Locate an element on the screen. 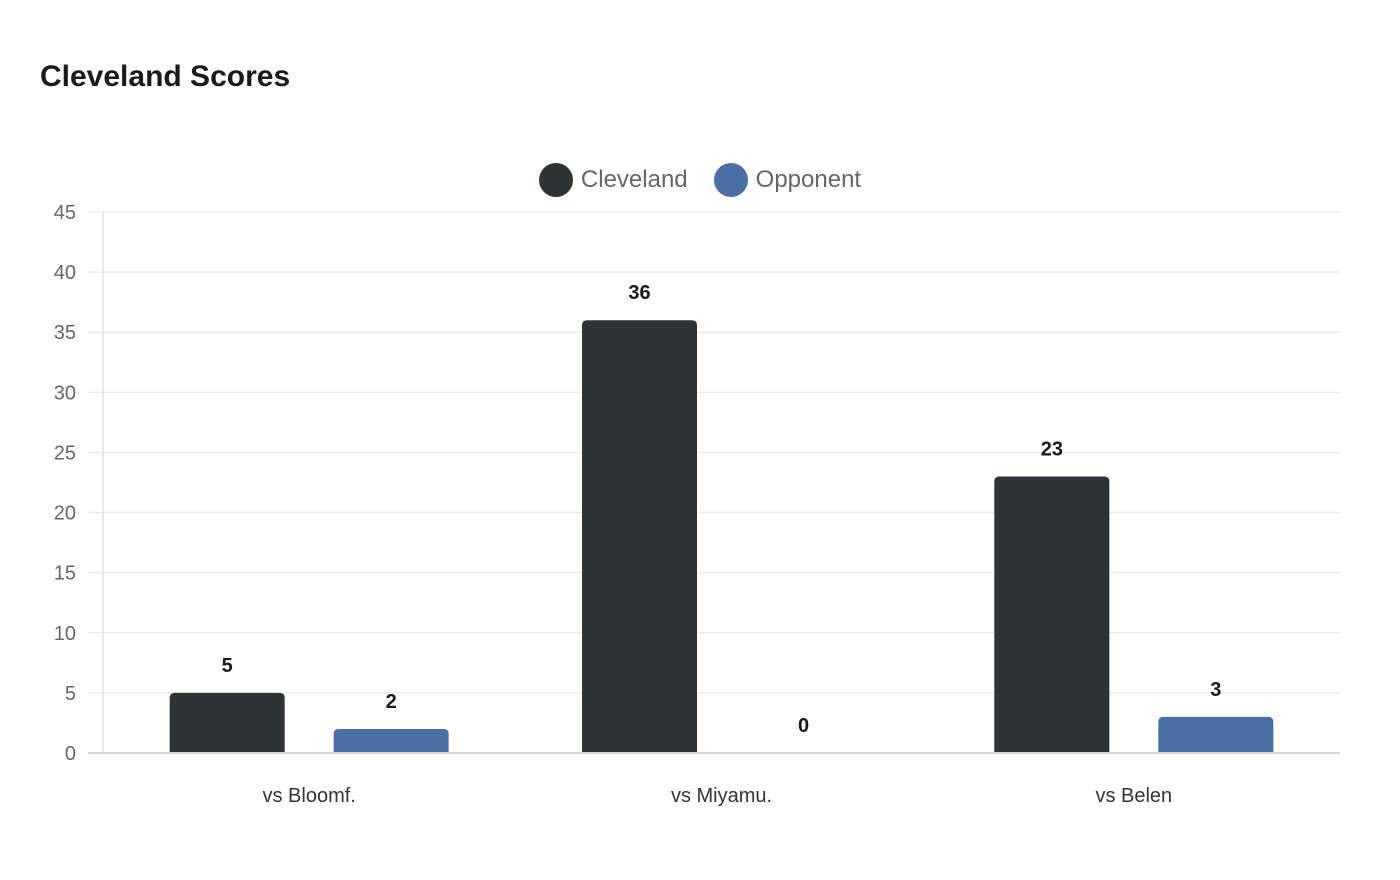 The width and height of the screenshot is (1400, 880). y-tick-label: 20 is located at coordinates (65, 514).